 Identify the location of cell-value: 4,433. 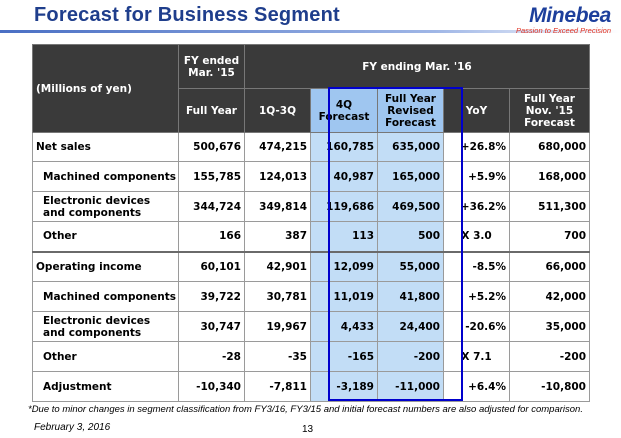
(344, 326).